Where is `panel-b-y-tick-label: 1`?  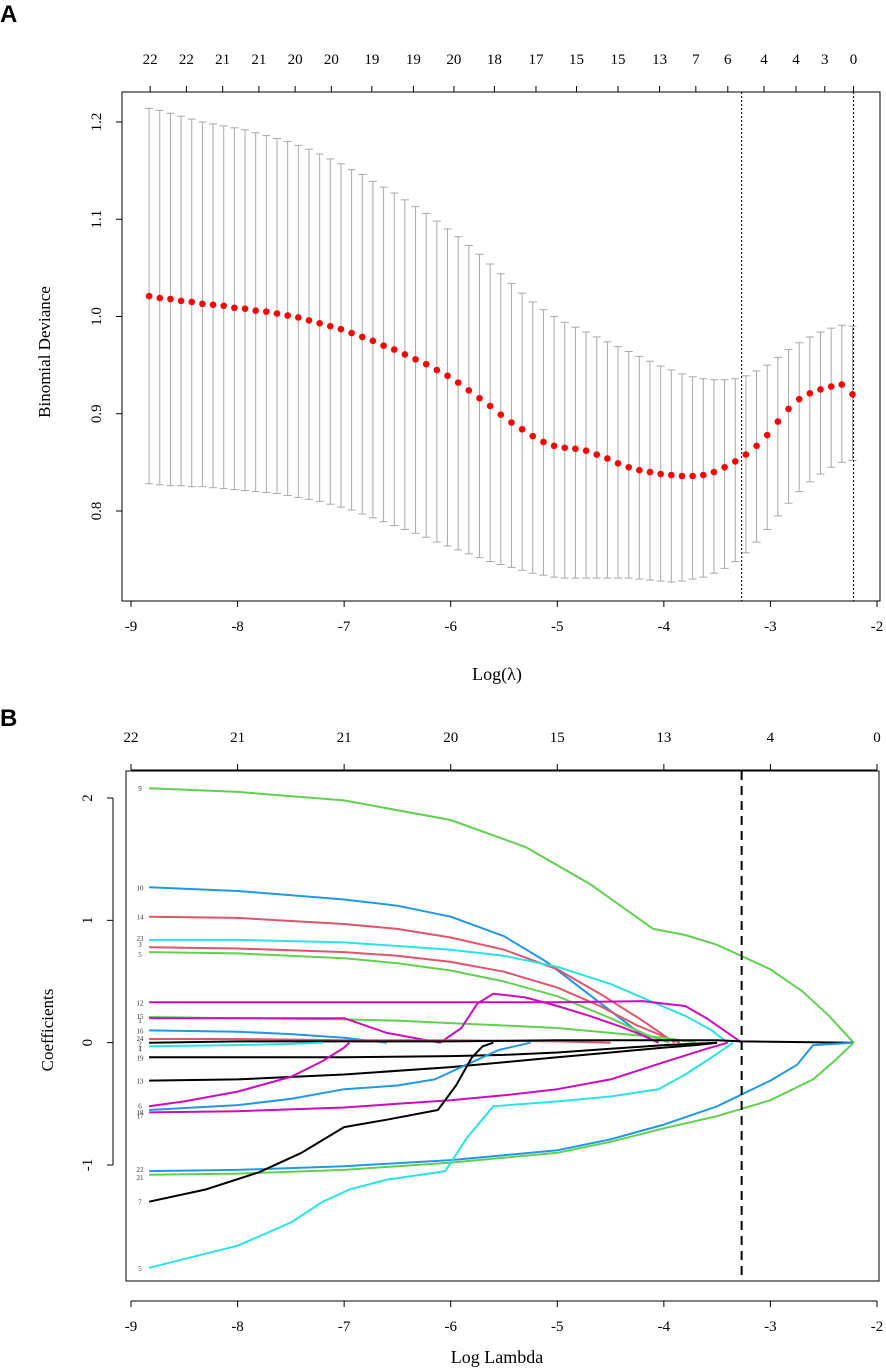
panel-b-y-tick-label: 1 is located at coordinates (88, 921).